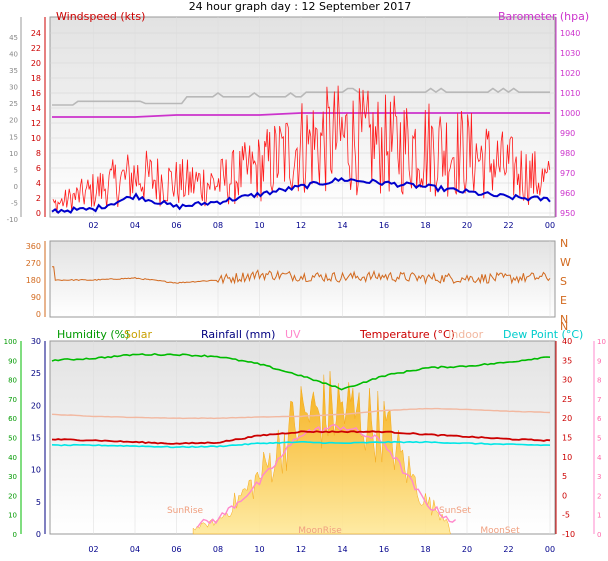 This screenshot has height=561, width=608. What do you see at coordinates (38, 153) in the screenshot?
I see `windspeed-tick: 8` at bounding box center [38, 153].